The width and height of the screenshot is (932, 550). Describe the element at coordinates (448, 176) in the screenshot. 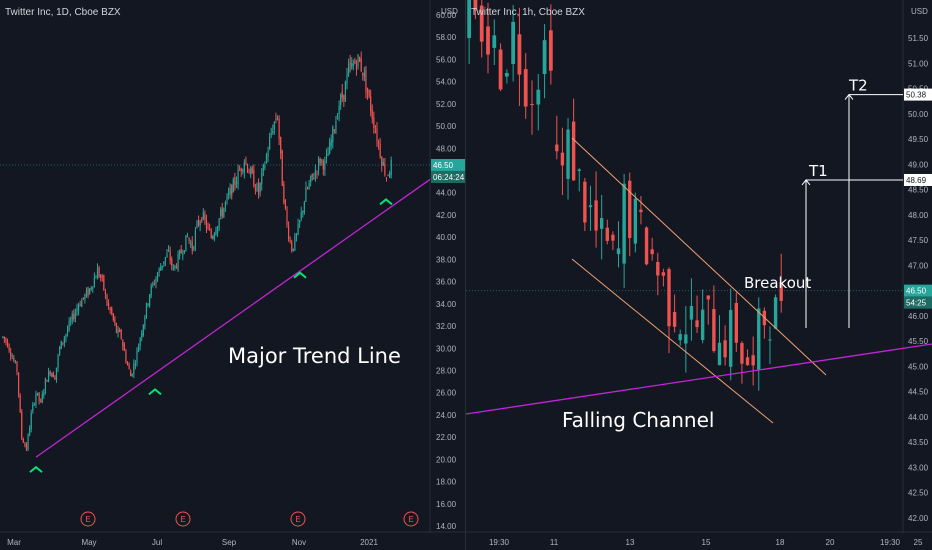

I see `daily-countdown-label-box` at that location.